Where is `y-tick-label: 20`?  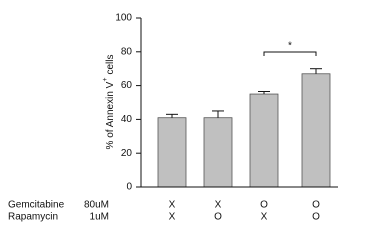 y-tick-label: 20 is located at coordinates (127, 153).